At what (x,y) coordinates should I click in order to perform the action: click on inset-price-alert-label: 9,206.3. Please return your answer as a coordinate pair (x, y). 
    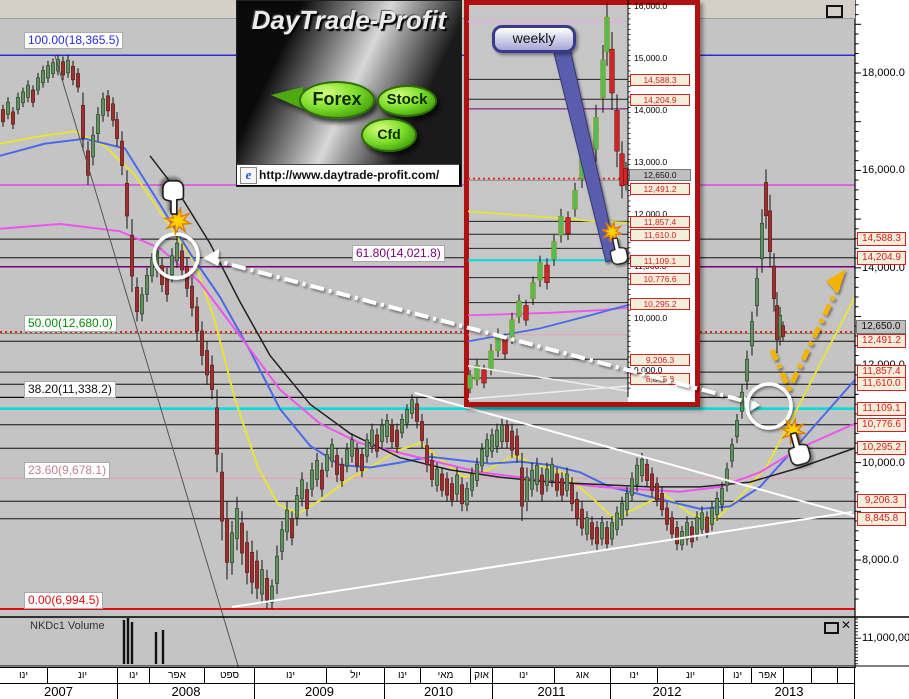
    Looking at the image, I should click on (660, 360).